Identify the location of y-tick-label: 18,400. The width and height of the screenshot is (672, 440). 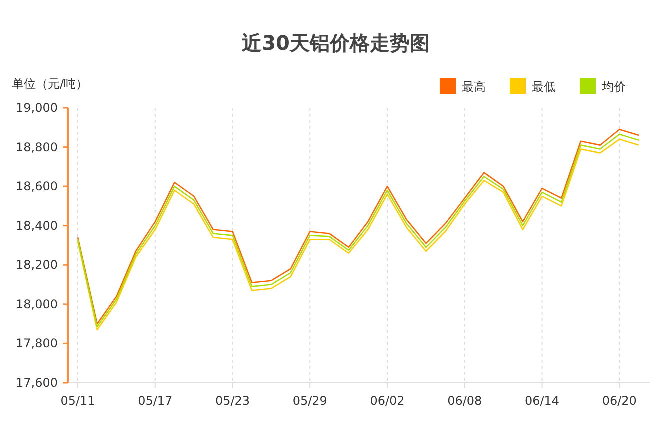
(37, 225).